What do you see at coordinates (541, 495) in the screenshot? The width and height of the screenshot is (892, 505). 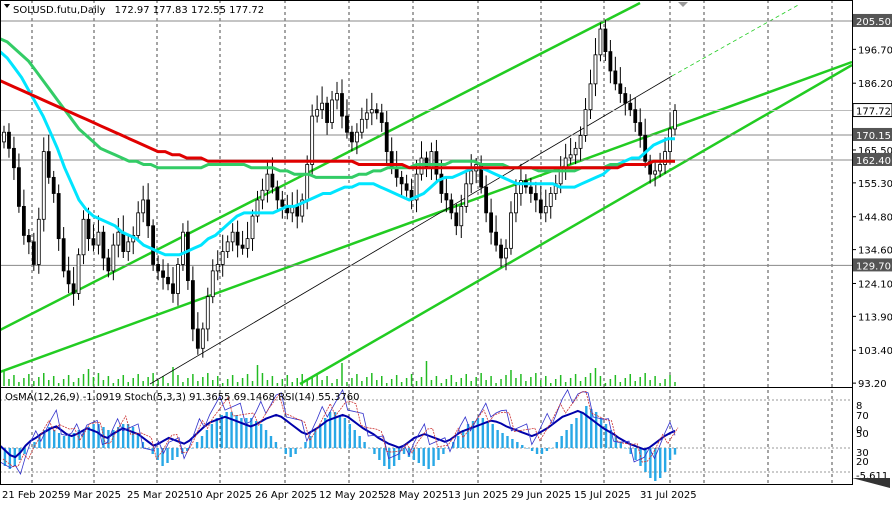 I see `time-tick-label: 29 Jun 2025` at bounding box center [541, 495].